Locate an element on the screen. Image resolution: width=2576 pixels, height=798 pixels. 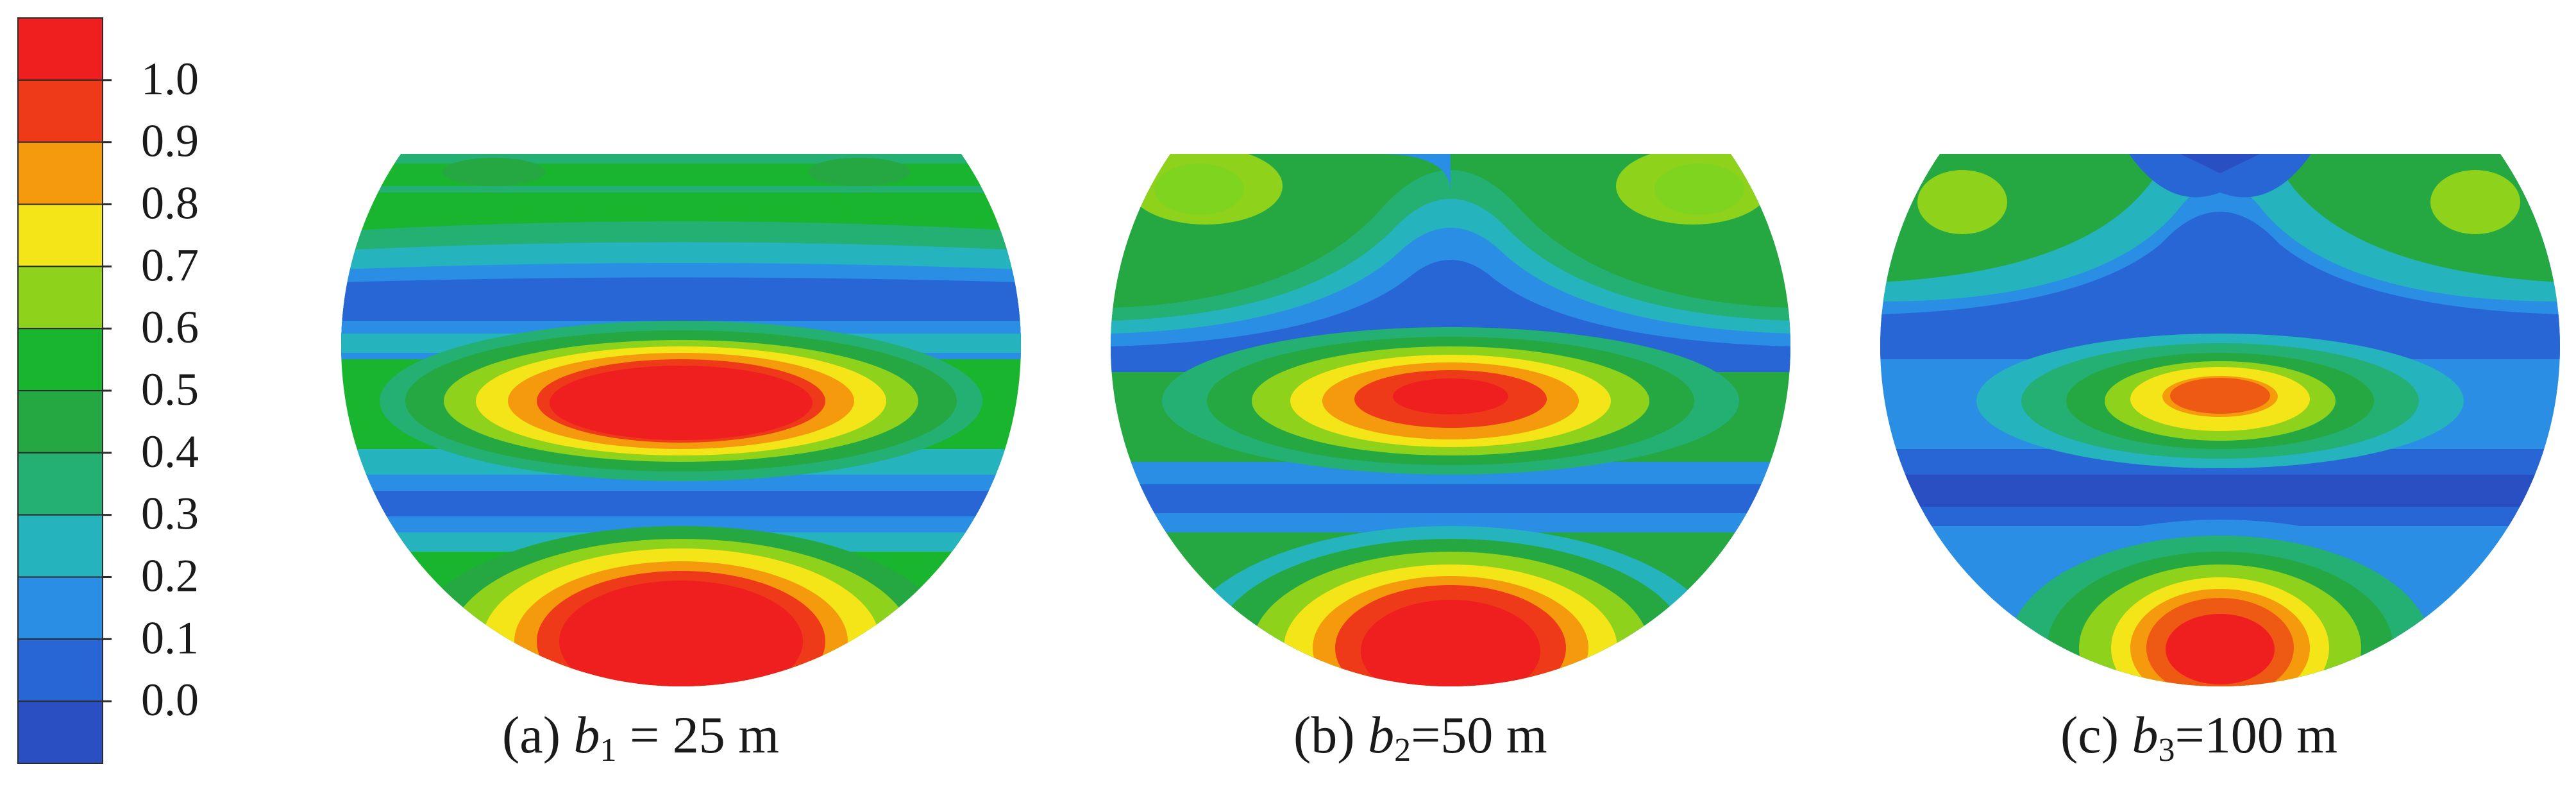
colorbar-tick-label: 0.8 is located at coordinates (170, 203).